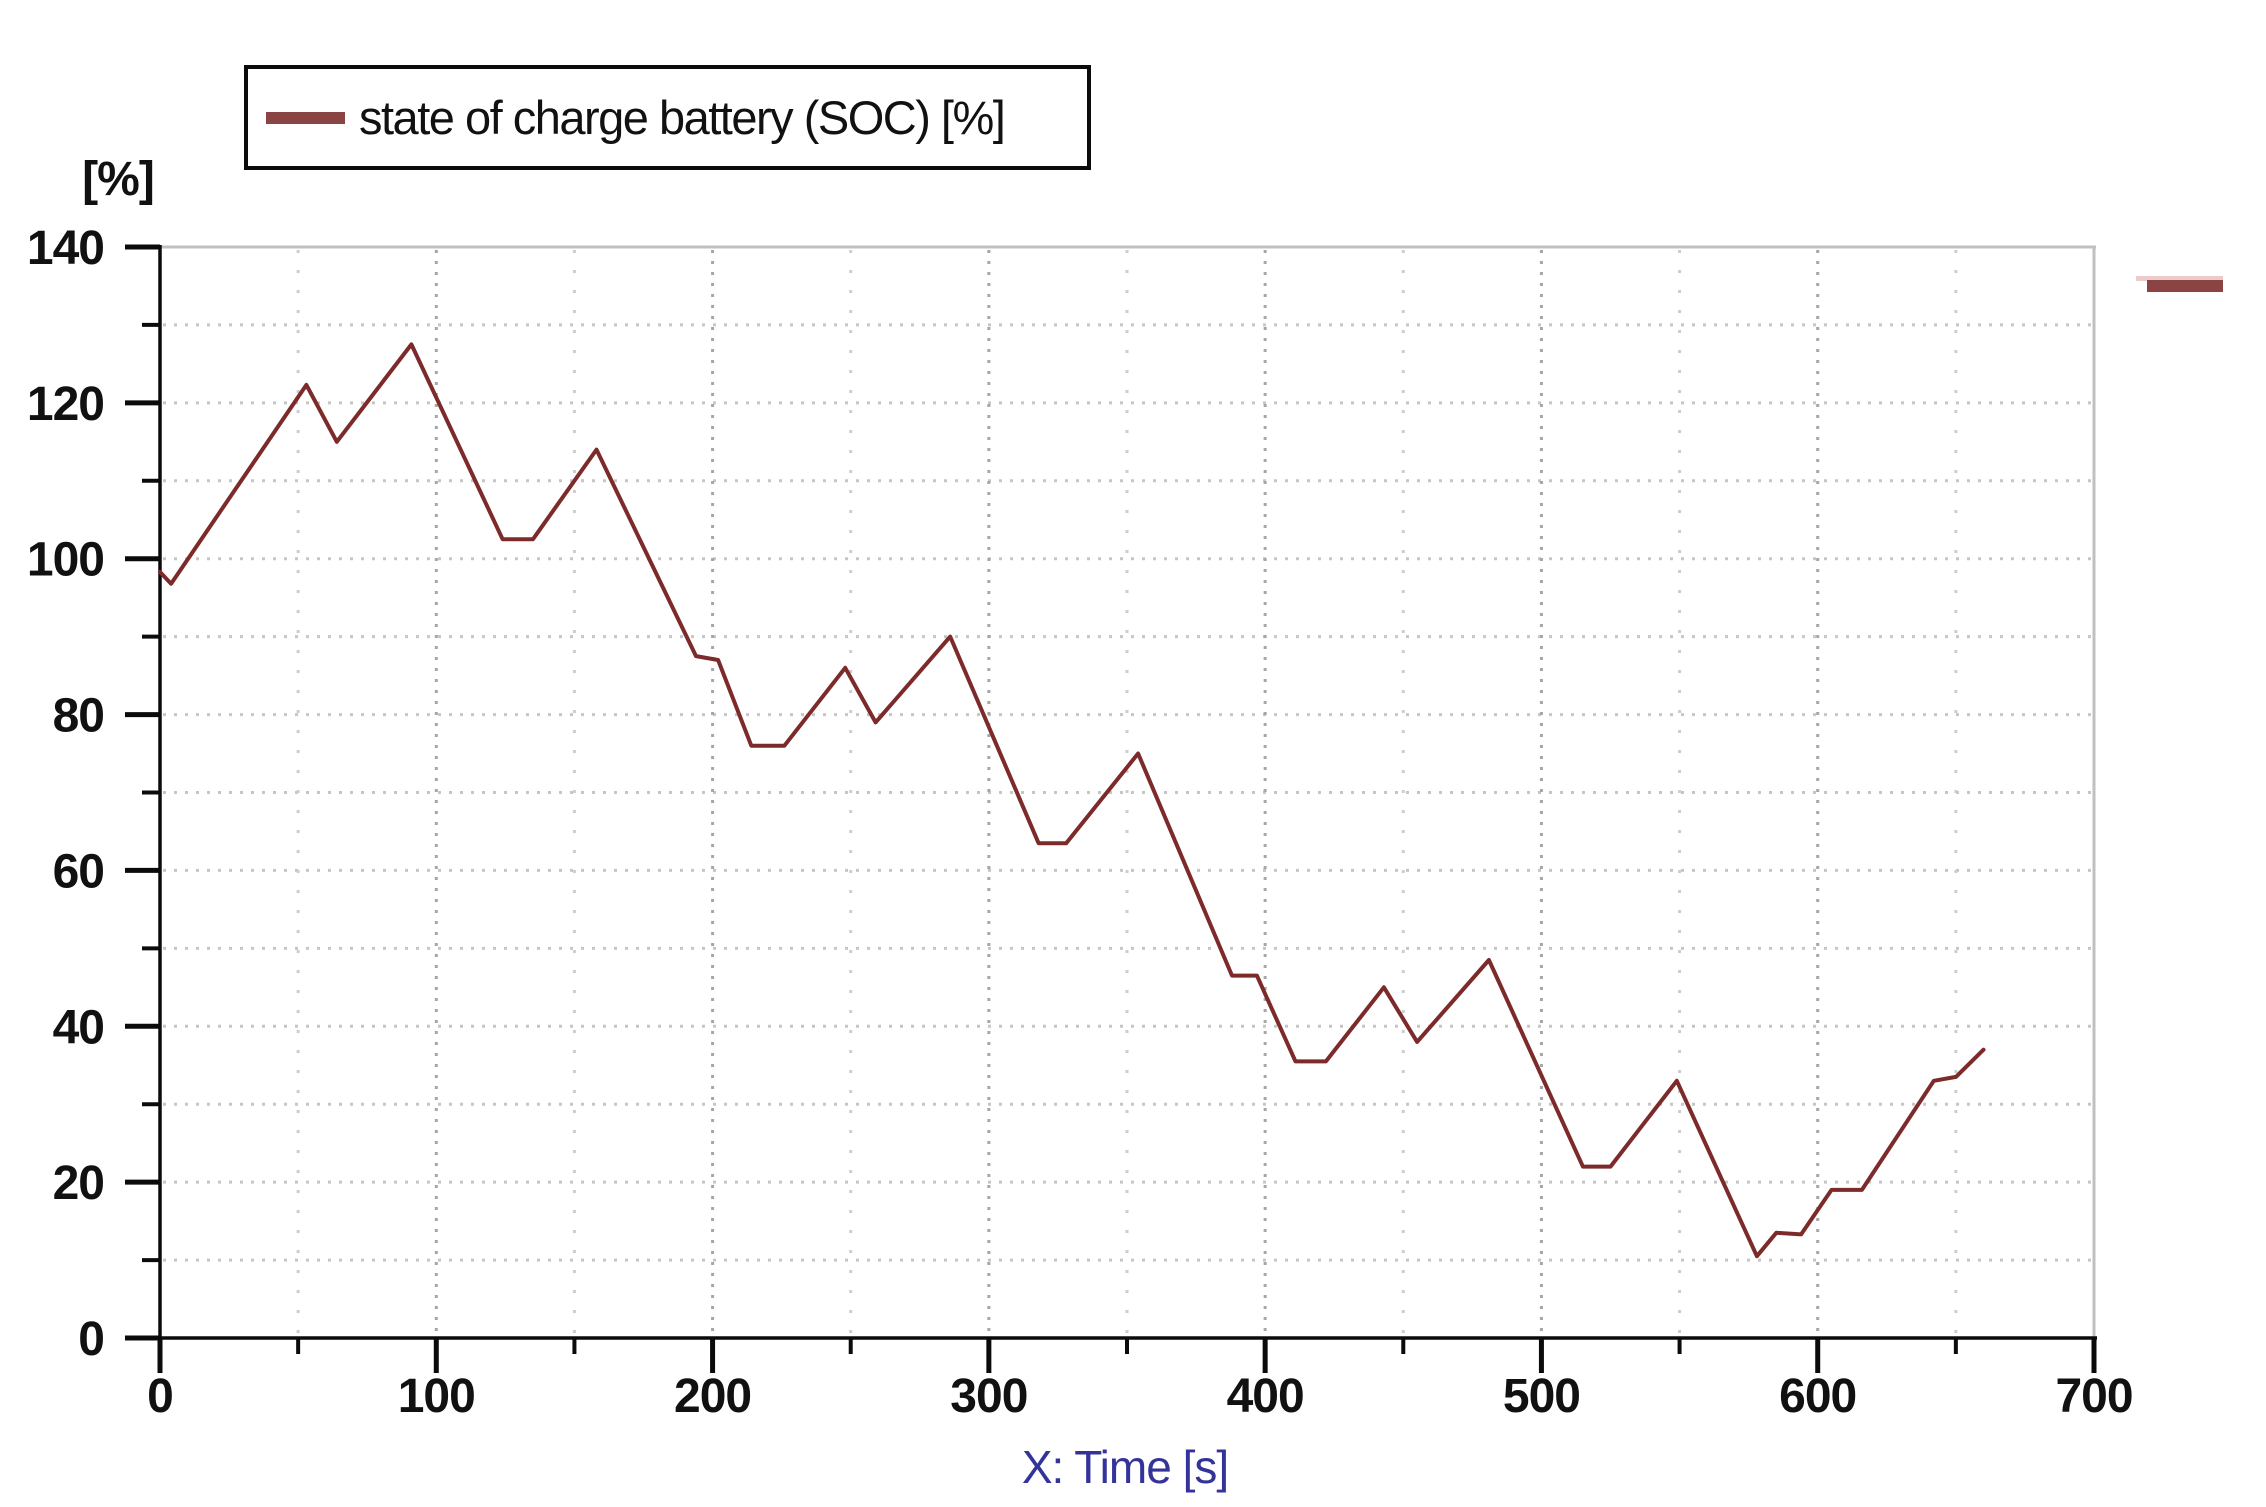 Image resolution: width=2266 pixels, height=1507 pixels. What do you see at coordinates (682, 117) in the screenshot?
I see `legend-series-label: state of charge battery (SOC) [%]` at bounding box center [682, 117].